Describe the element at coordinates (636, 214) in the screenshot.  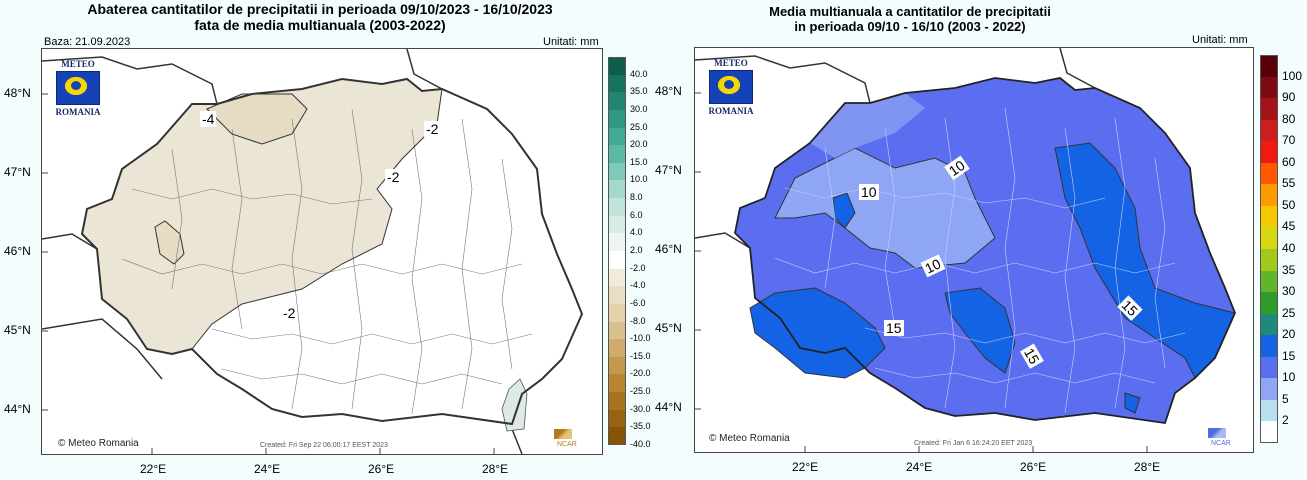
I see `legend-label: 6.0` at that location.